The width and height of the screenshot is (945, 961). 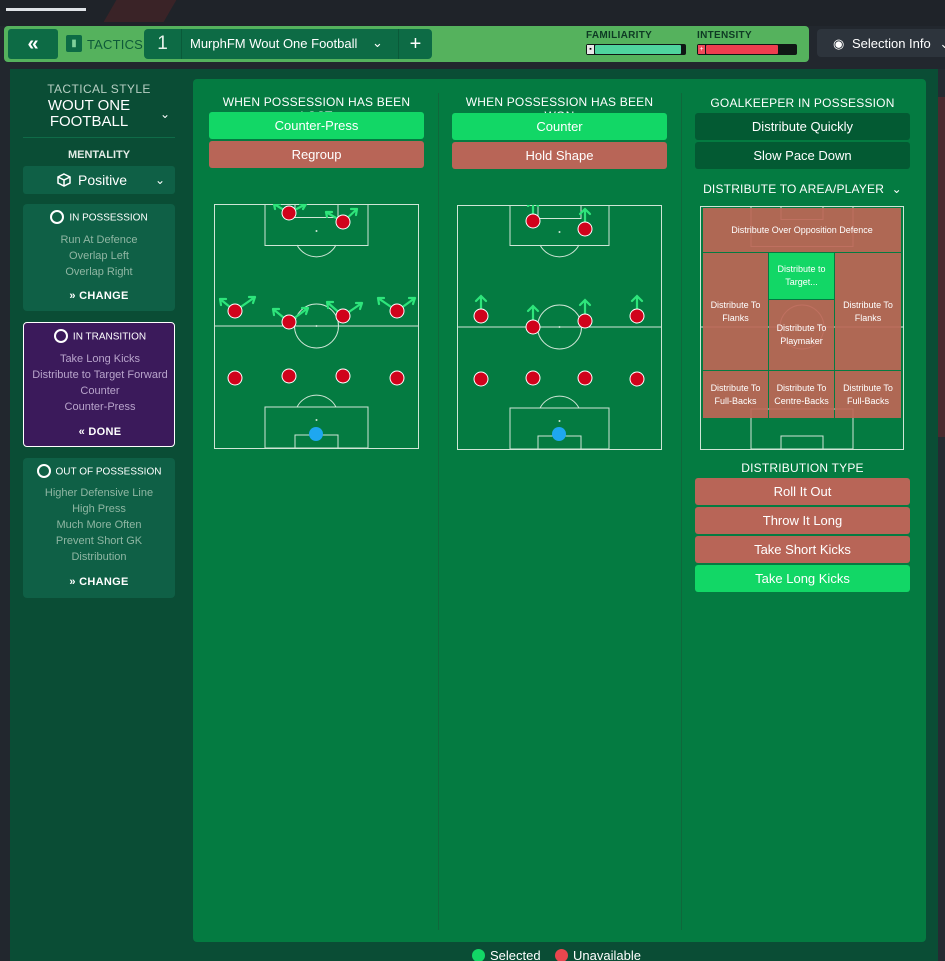 What do you see at coordinates (74, 43) in the screenshot?
I see `tactics-icon: ▮` at bounding box center [74, 43].